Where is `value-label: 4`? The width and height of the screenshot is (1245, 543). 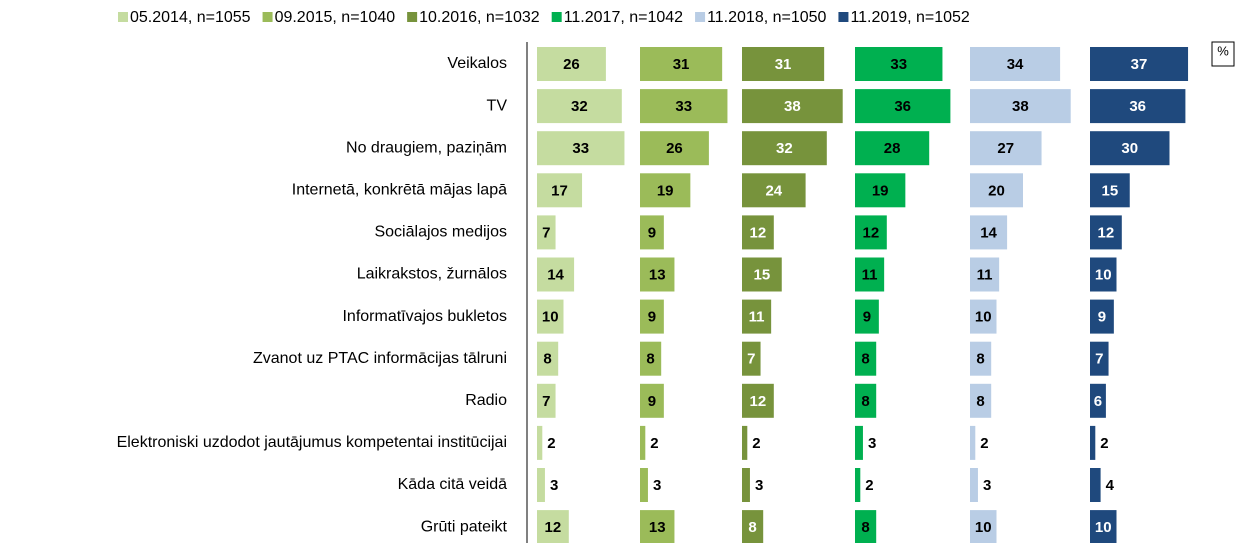 value-label: 4 is located at coordinates (1110, 485).